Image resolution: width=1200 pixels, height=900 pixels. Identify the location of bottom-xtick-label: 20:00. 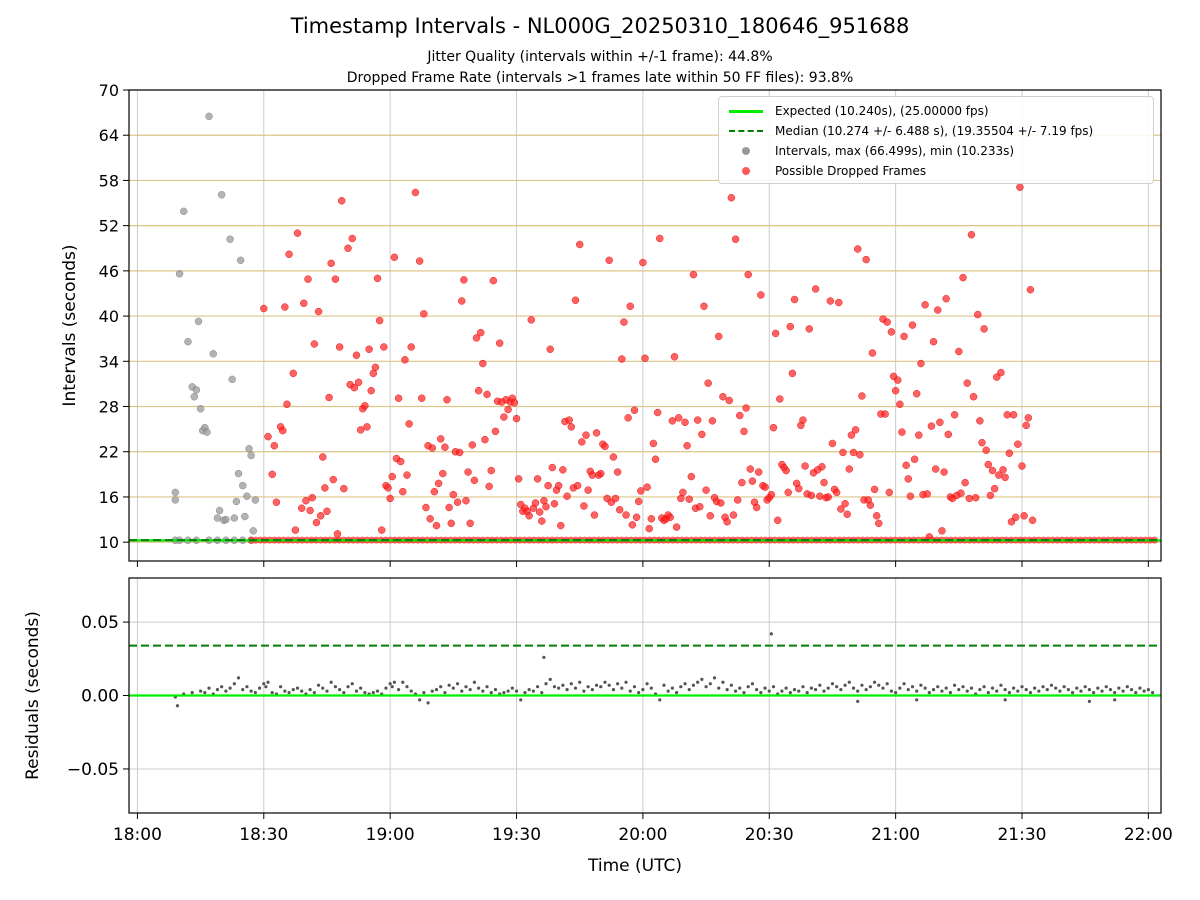
(642, 835).